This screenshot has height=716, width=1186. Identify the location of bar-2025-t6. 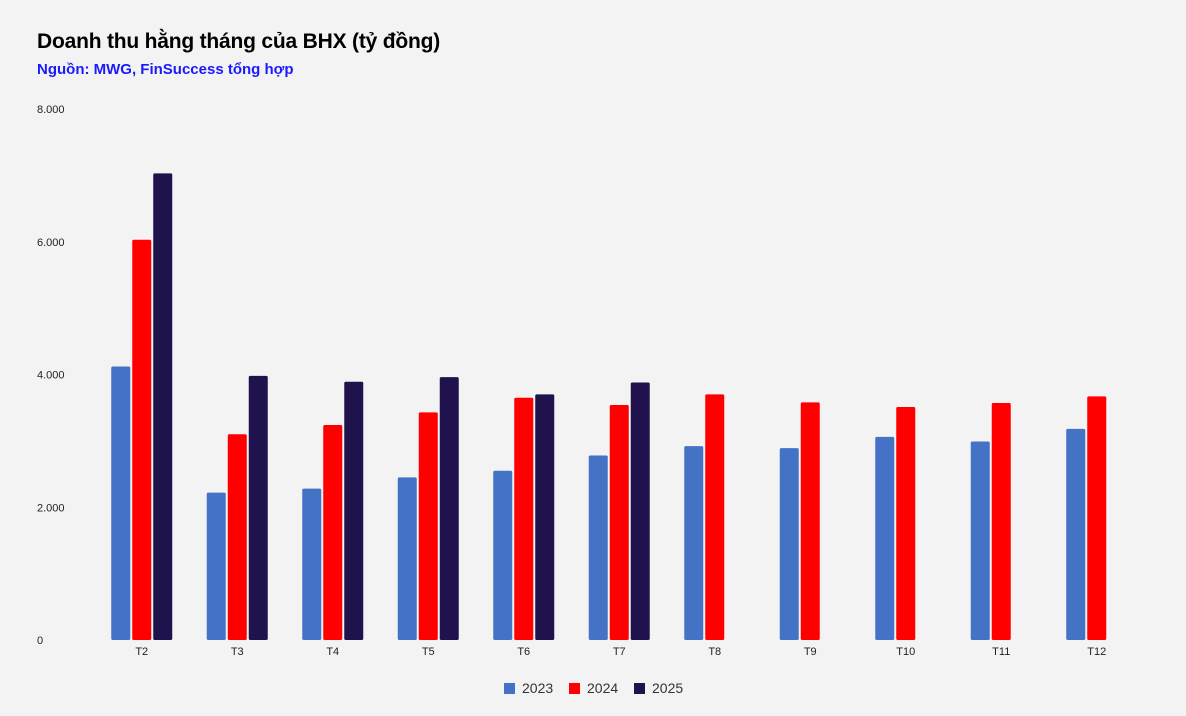
(545, 517).